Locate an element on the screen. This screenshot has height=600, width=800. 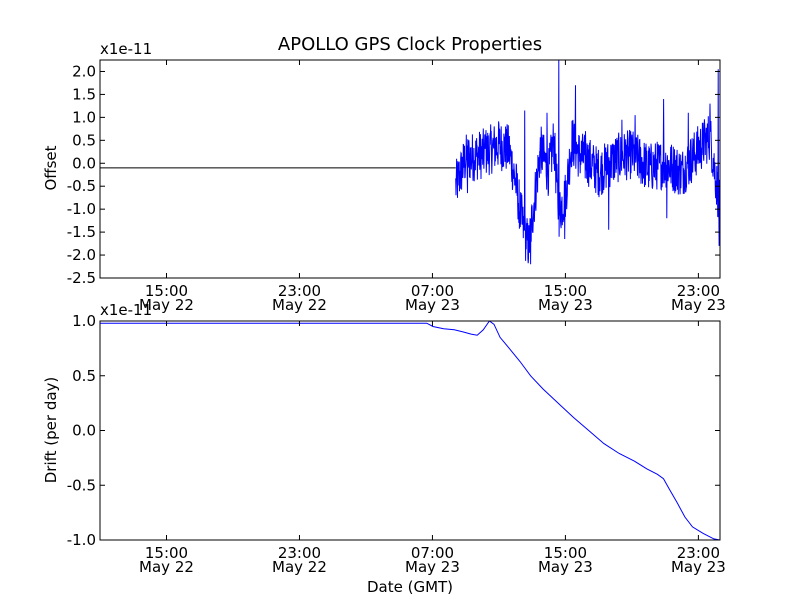
drift-ytick-label: 0.5 is located at coordinates (84, 376).